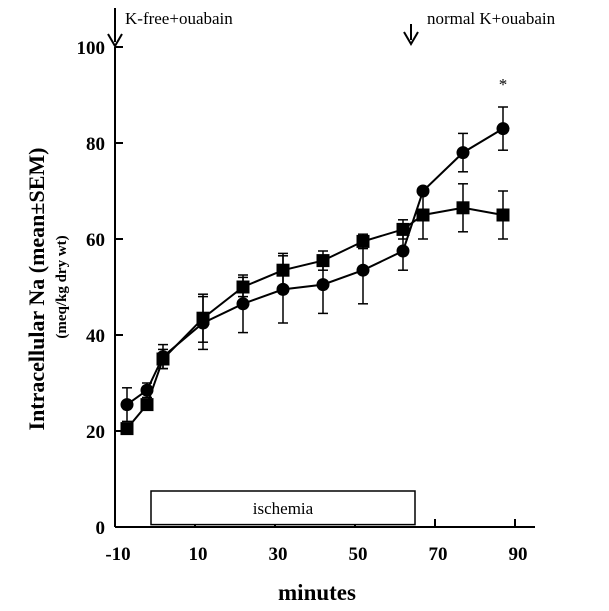 Image resolution: width=609 pixels, height=611 pixels. What do you see at coordinates (331, 51) in the screenshot?
I see `annotation-group: K-free+ouabain normal K+ouabain *` at bounding box center [331, 51].